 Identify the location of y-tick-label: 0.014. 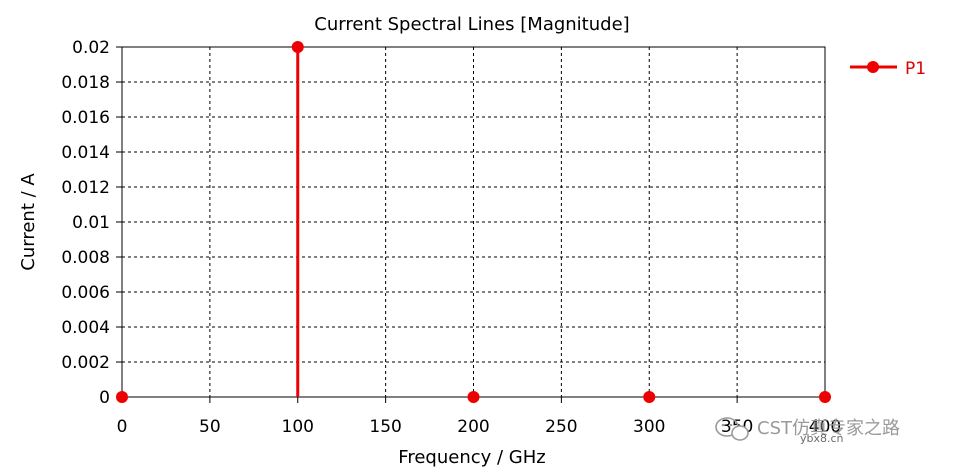
(85, 153).